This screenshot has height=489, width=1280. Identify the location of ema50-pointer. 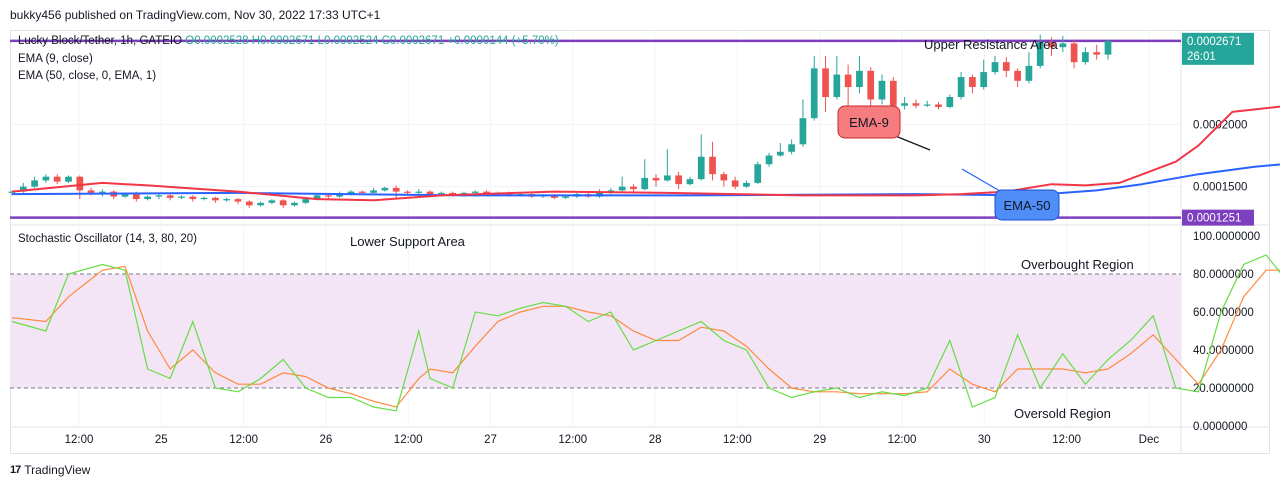
(983, 181).